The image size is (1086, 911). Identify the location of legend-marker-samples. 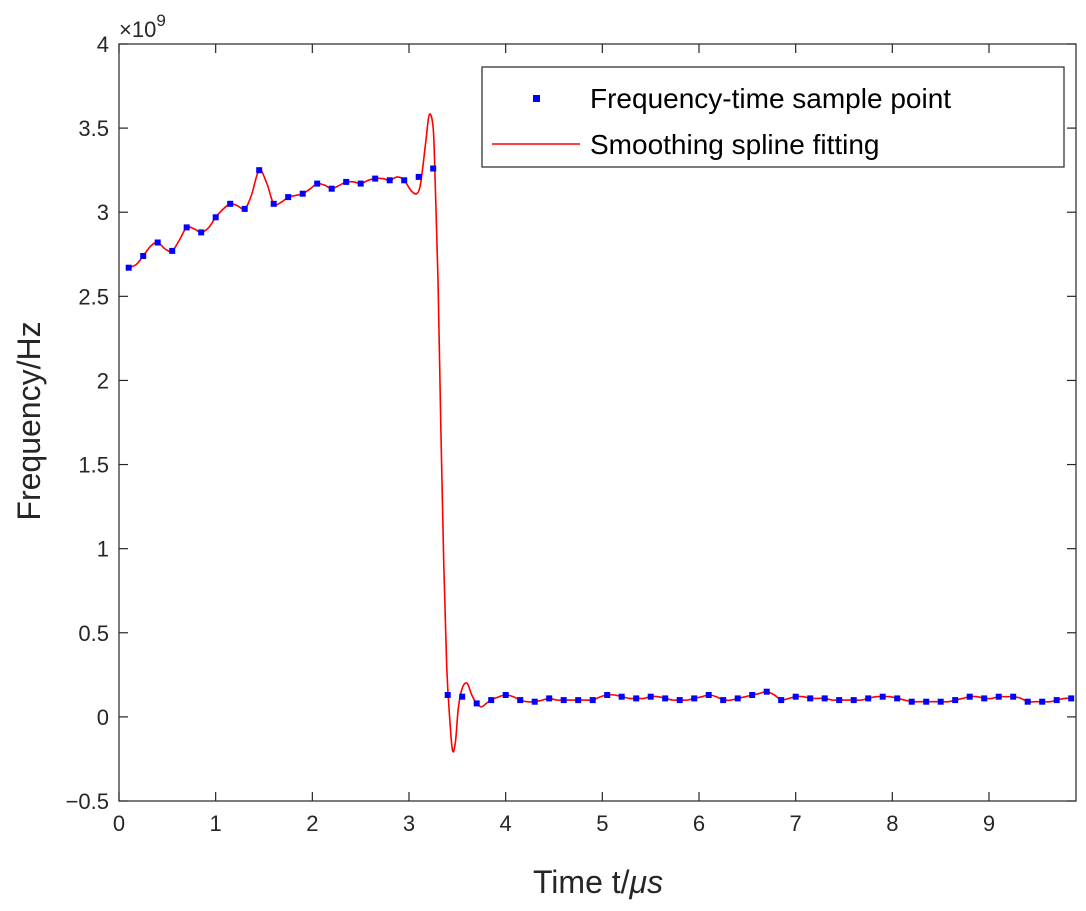
(536, 98).